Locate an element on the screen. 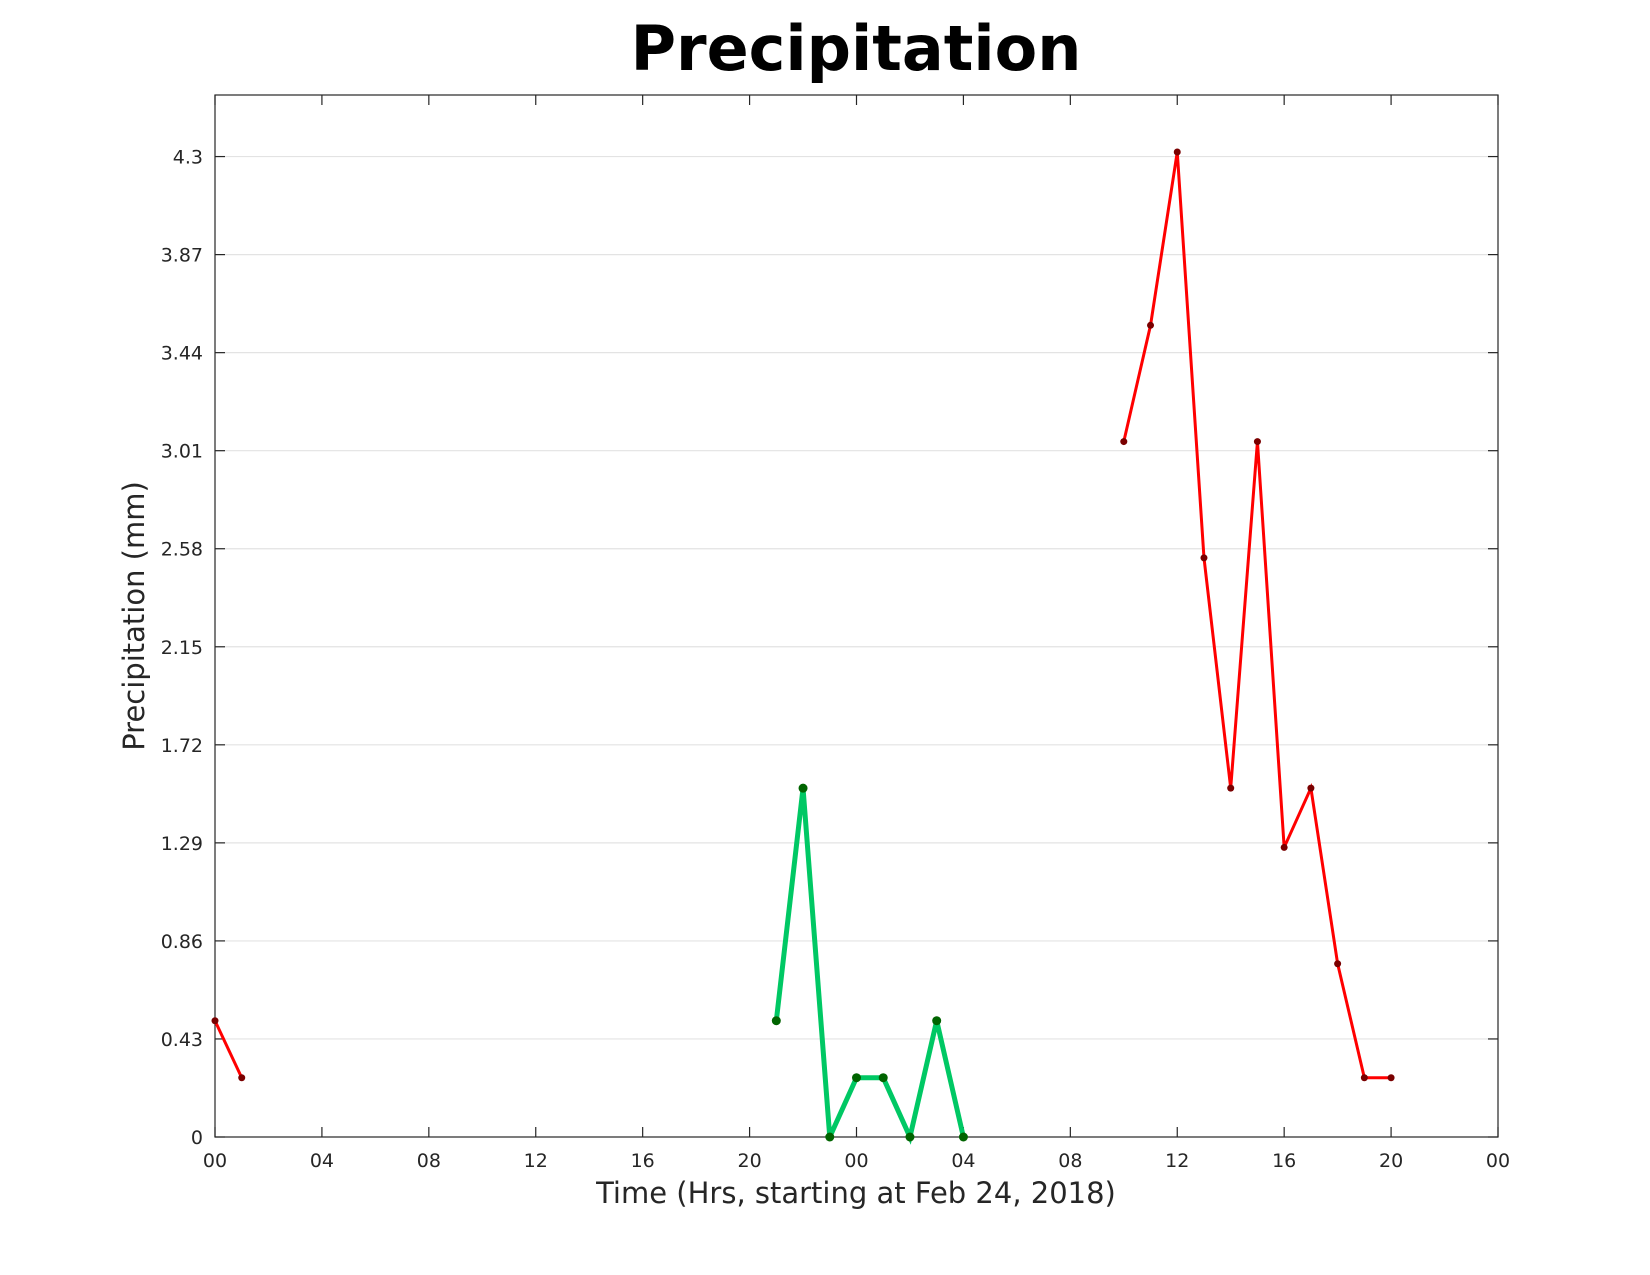  y-tick-label: 4.3 is located at coordinates (188, 158).